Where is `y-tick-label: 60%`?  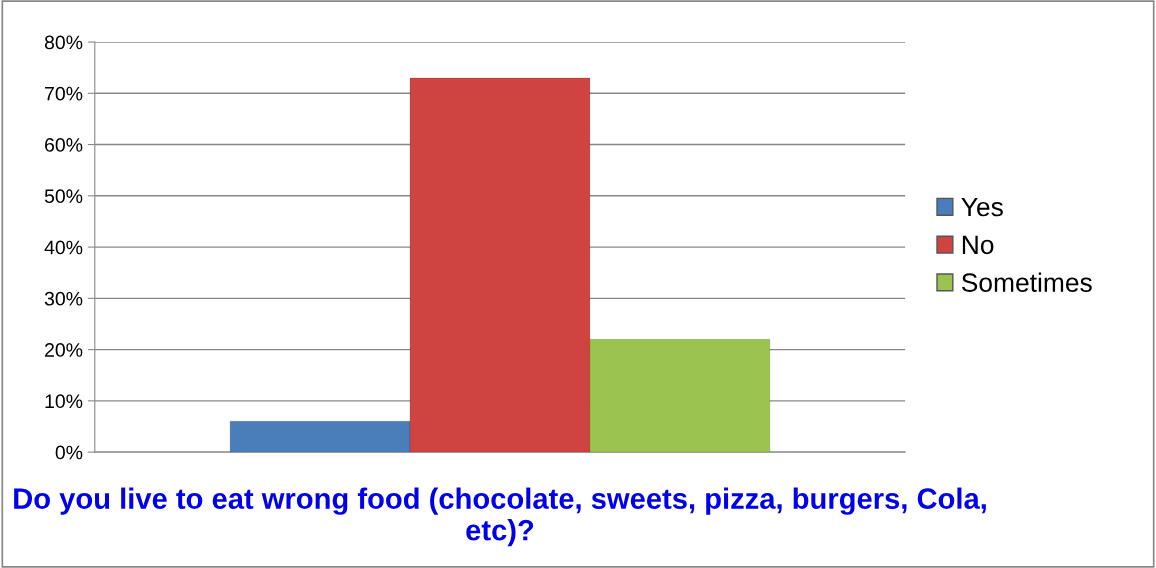
y-tick-label: 60% is located at coordinates (64, 145).